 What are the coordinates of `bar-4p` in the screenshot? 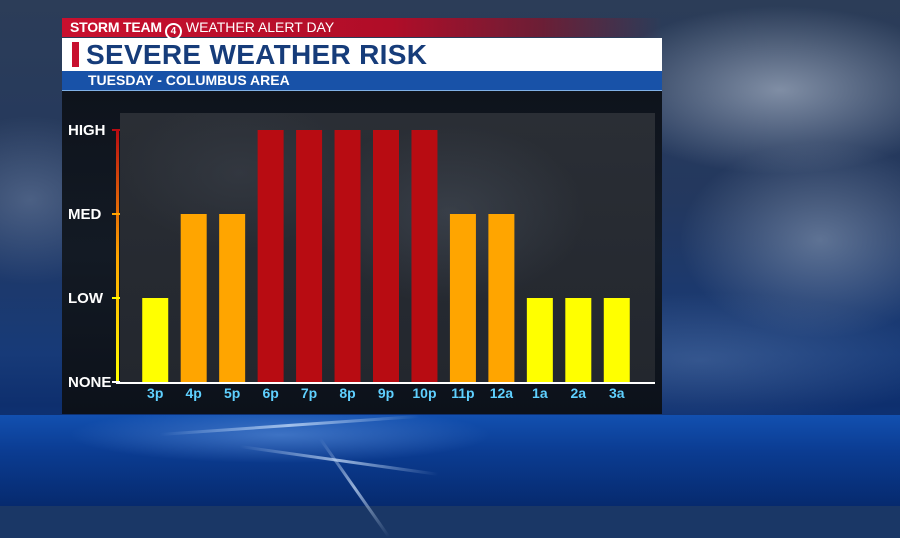 It's located at (193, 298).